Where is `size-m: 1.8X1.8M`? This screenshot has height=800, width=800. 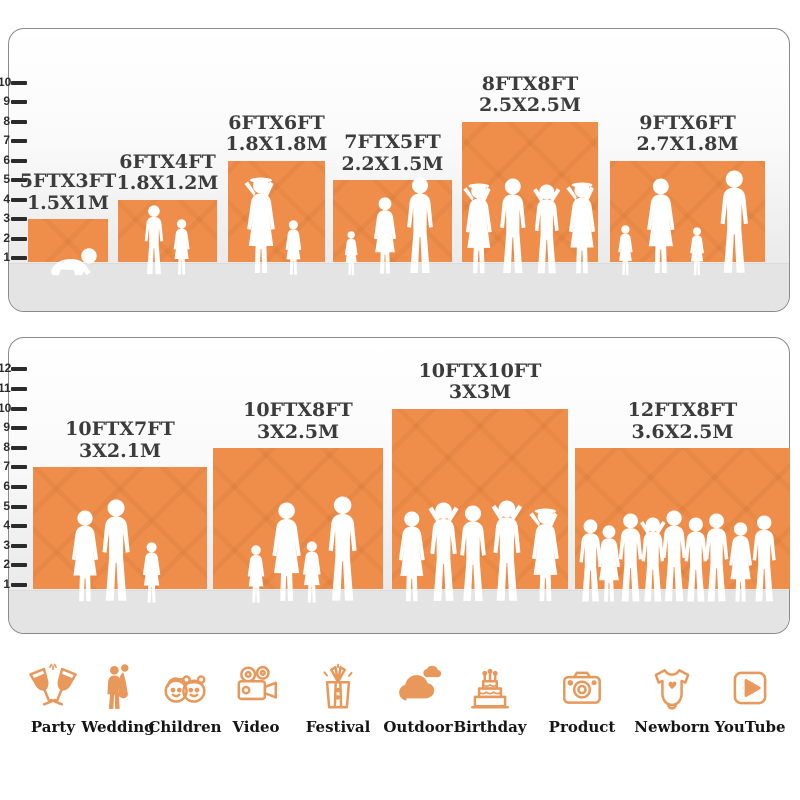 size-m: 1.8X1.8M is located at coordinates (276, 144).